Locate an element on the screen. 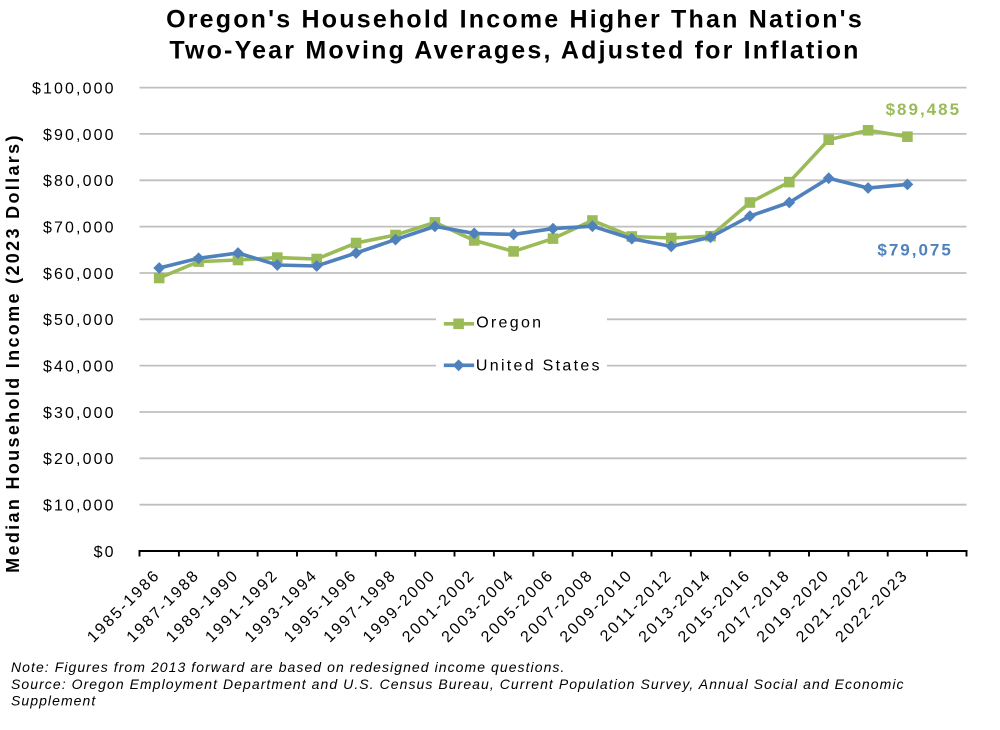 This screenshot has width=1000, height=730. svg-text: Supplement is located at coordinates (53, 701).